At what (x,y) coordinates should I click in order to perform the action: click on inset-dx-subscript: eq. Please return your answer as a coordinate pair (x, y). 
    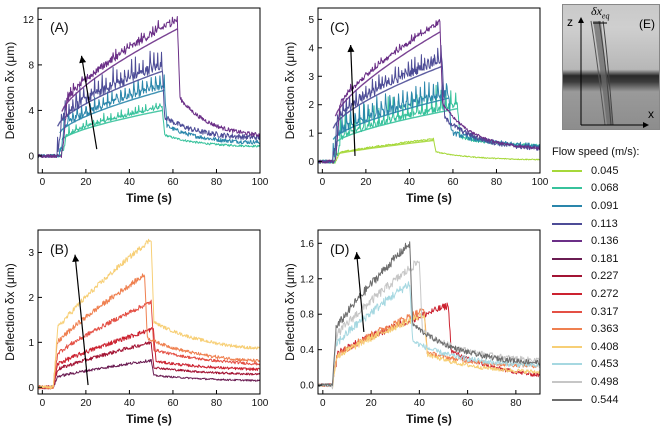
    Looking at the image, I should click on (605, 16).